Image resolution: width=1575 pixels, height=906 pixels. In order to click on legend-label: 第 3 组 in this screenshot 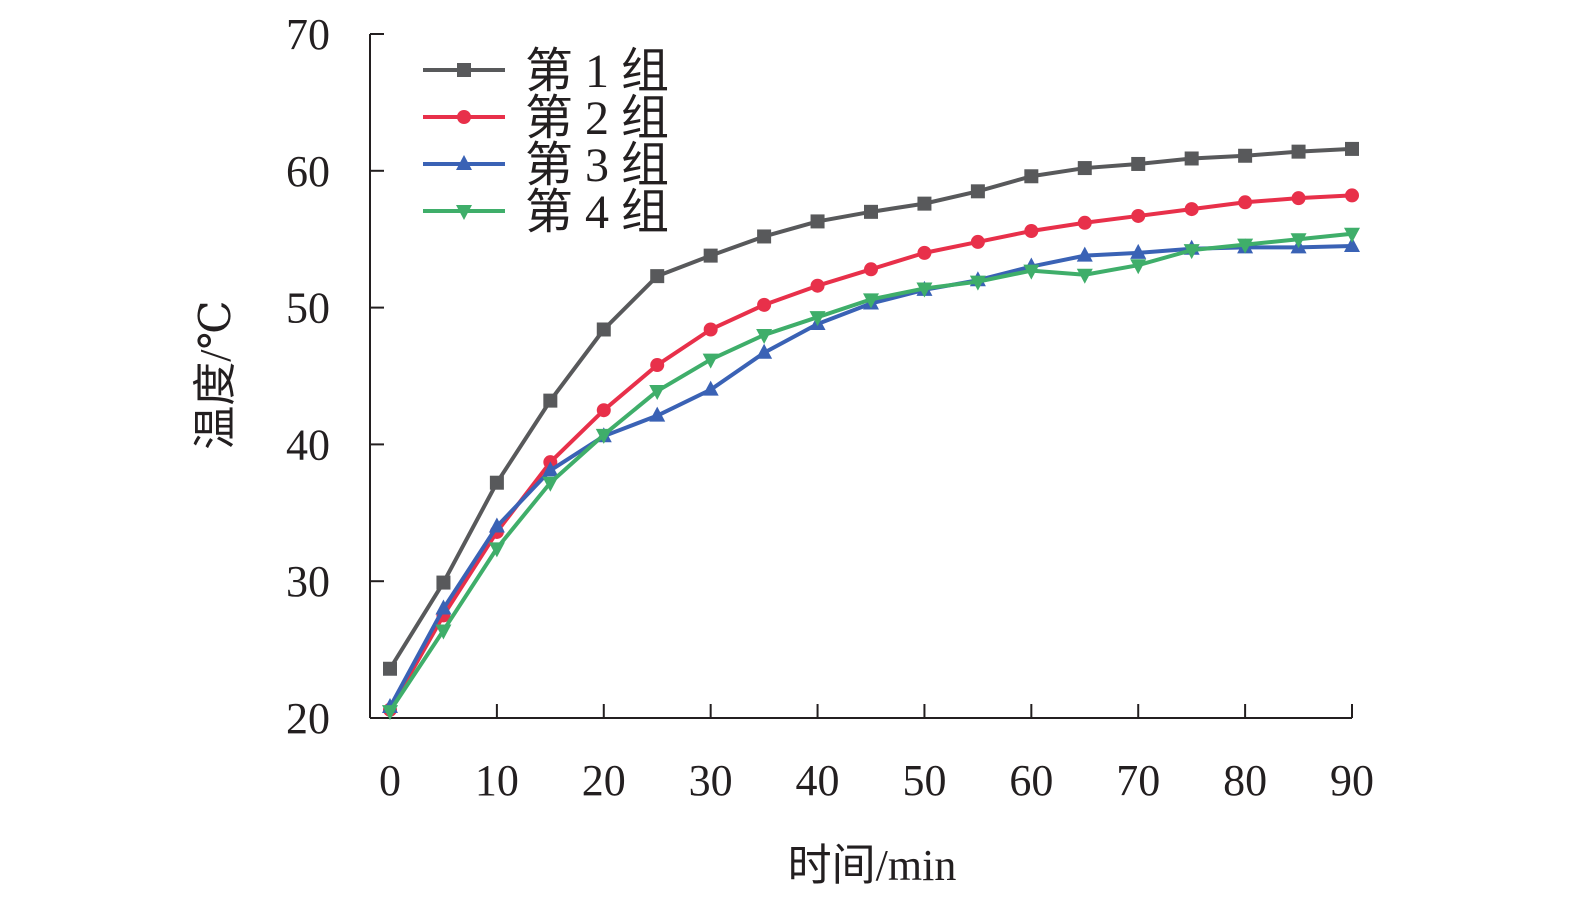, I will do `click(597, 165)`.